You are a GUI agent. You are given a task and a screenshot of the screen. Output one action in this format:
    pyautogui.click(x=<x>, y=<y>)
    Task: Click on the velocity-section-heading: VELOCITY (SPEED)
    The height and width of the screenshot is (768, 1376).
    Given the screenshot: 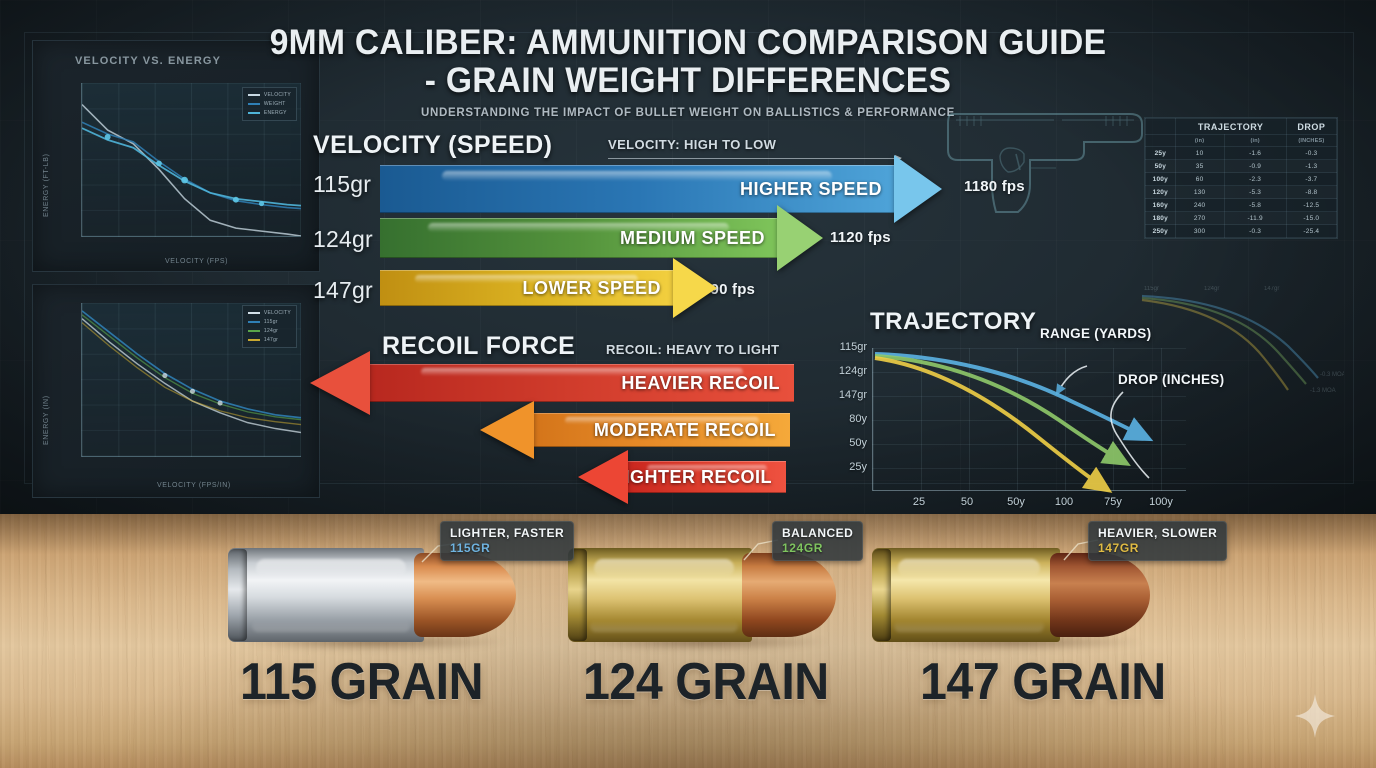 What is the action you would take?
    pyautogui.click(x=433, y=145)
    